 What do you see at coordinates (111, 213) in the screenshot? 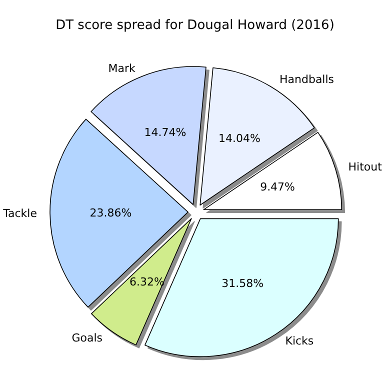
I see `data-label: 23.86%` at bounding box center [111, 213].